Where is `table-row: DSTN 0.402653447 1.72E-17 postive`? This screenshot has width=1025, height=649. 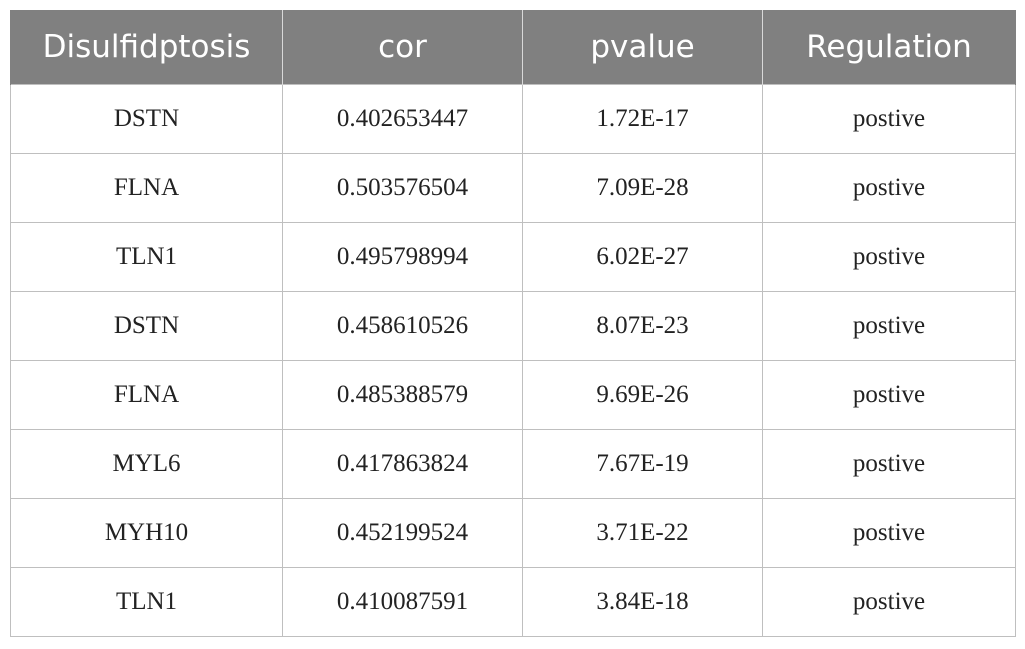
table-row: DSTN 0.402653447 1.72E-17 postive is located at coordinates (513, 119).